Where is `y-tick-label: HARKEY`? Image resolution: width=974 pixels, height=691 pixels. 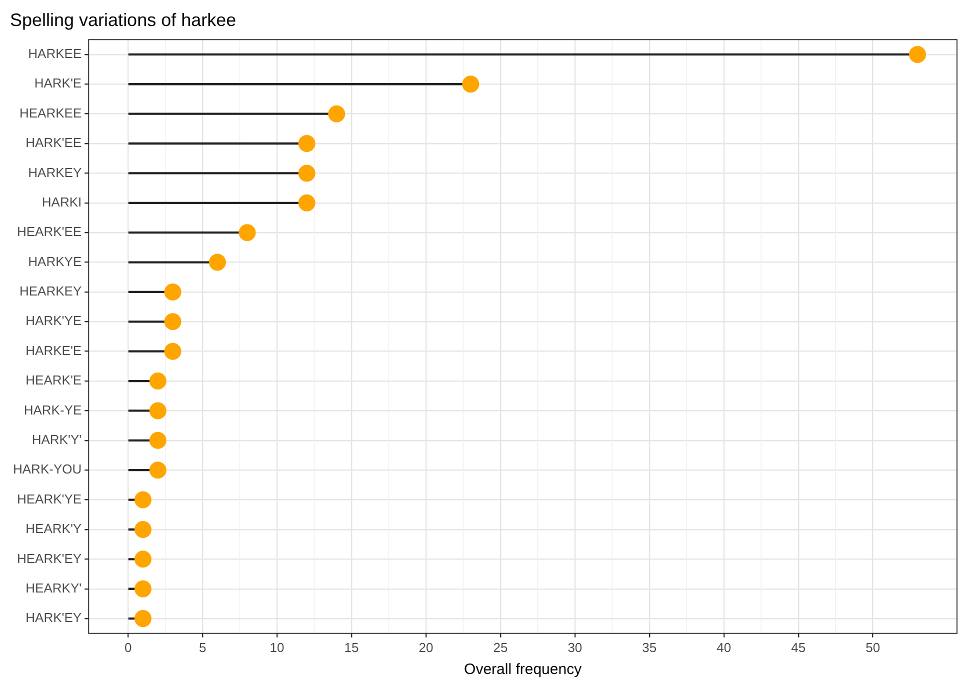 y-tick-label: HARKEY is located at coordinates (55, 172).